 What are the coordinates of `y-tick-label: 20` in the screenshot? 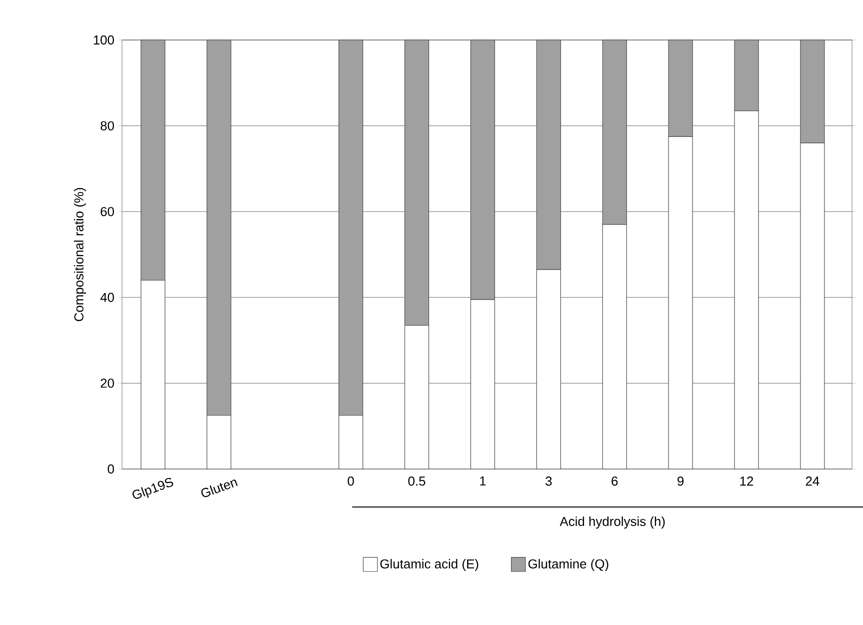 It's located at (107, 383).